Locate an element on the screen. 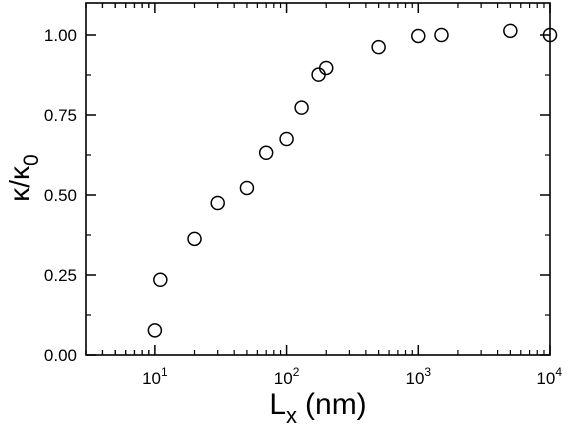 The height and width of the screenshot is (425, 568). x-axis-label-unit: (nm) is located at coordinates (336, 404).